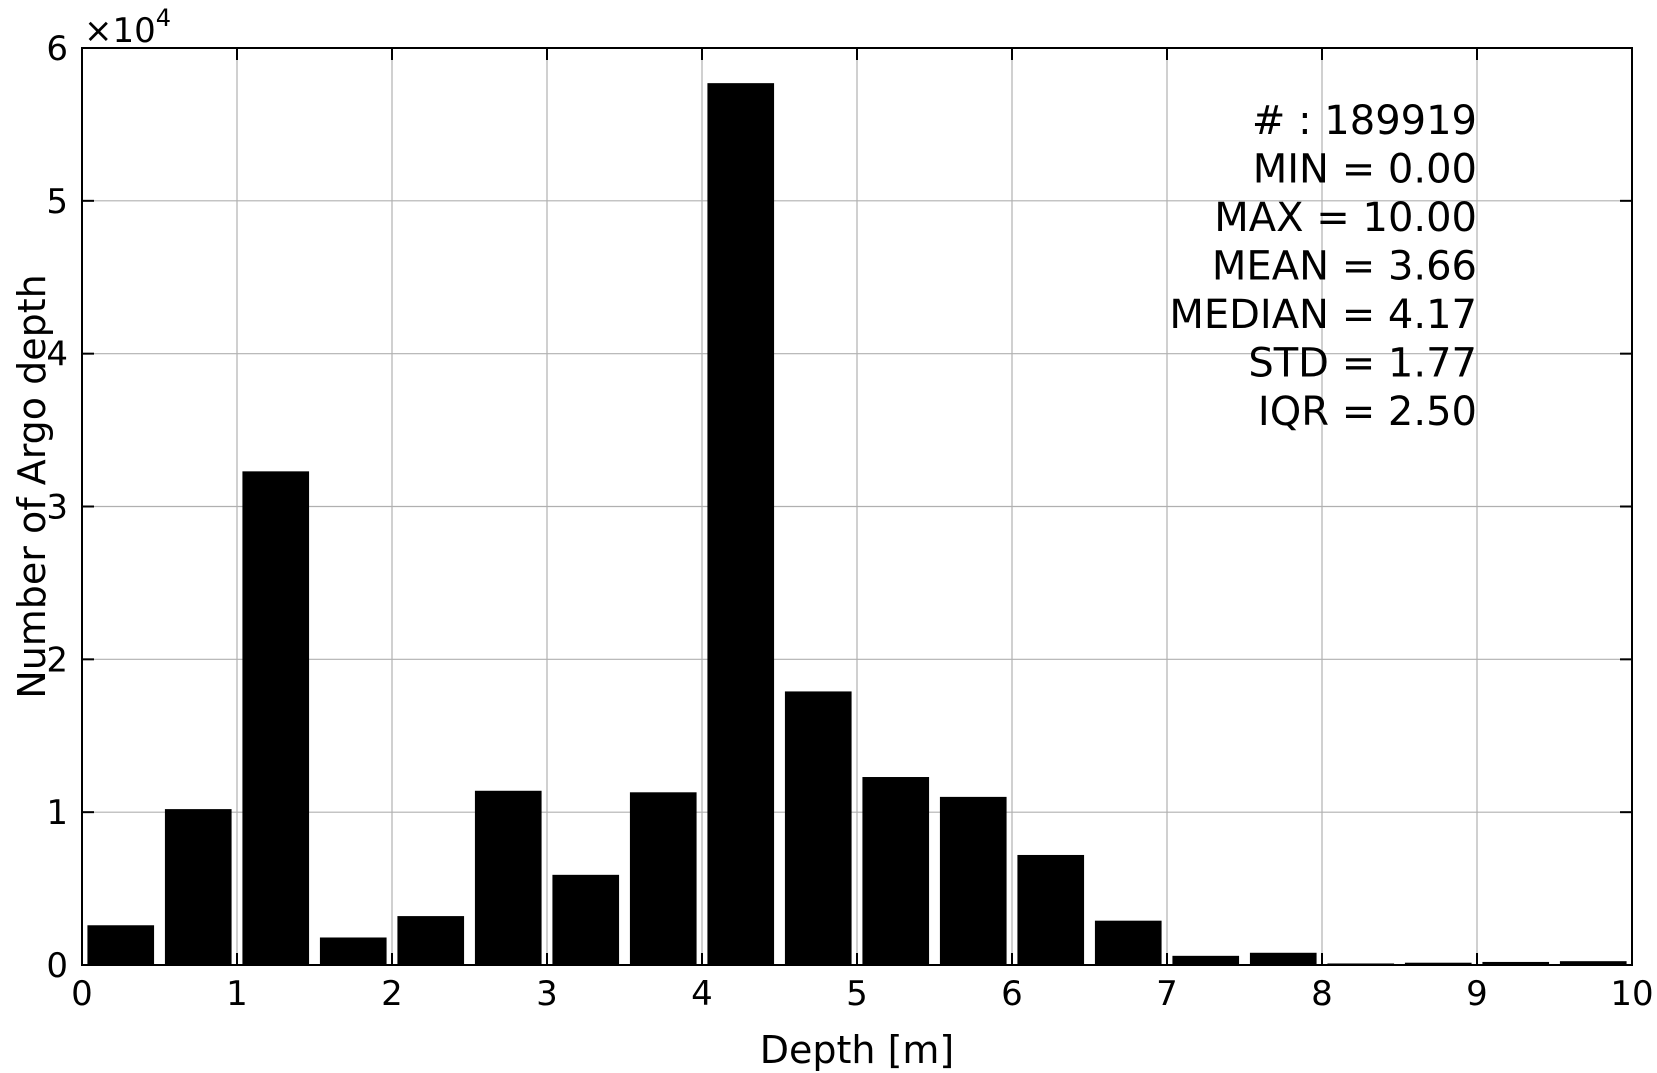  I want to click on x-tick-label: 10, so click(1631, 994).